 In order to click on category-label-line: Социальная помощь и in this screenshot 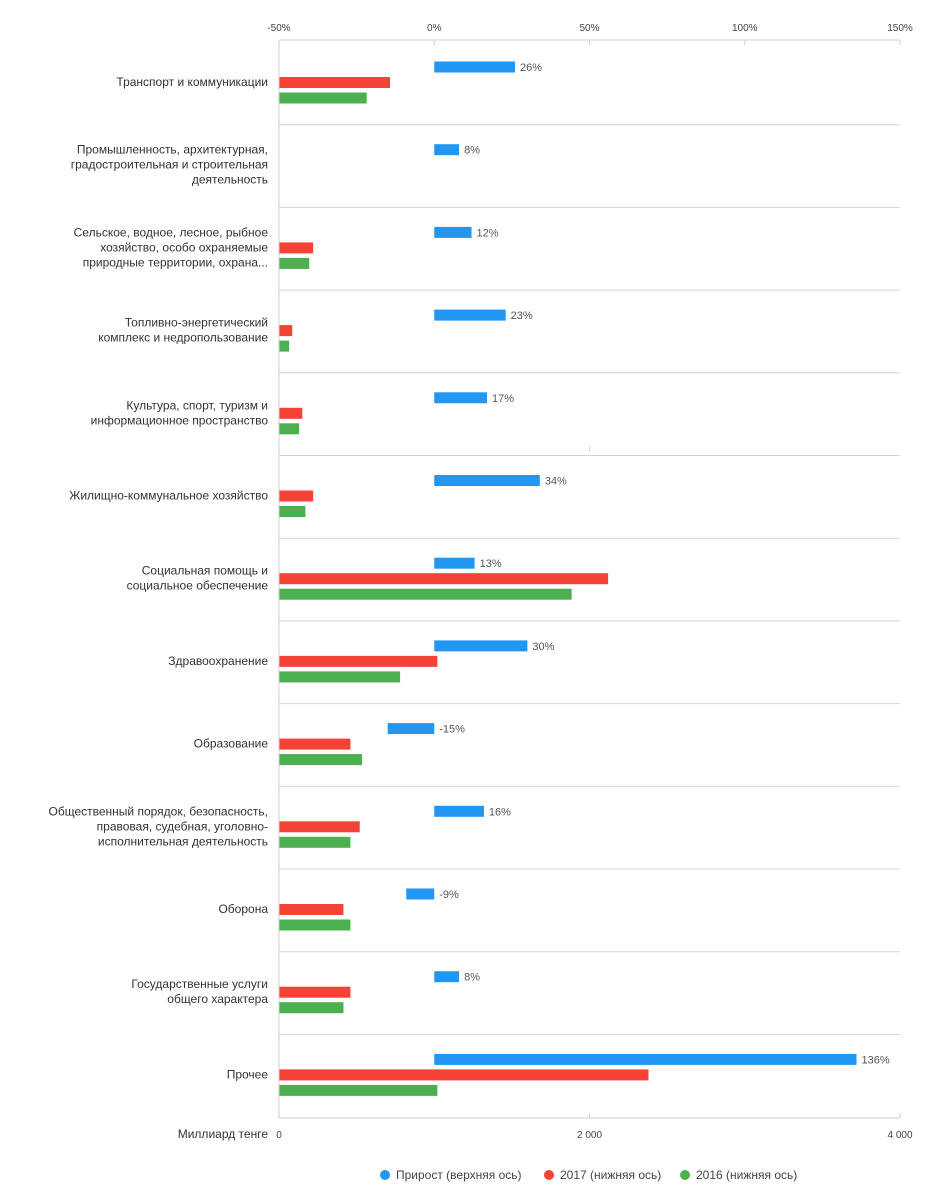, I will do `click(205, 571)`.